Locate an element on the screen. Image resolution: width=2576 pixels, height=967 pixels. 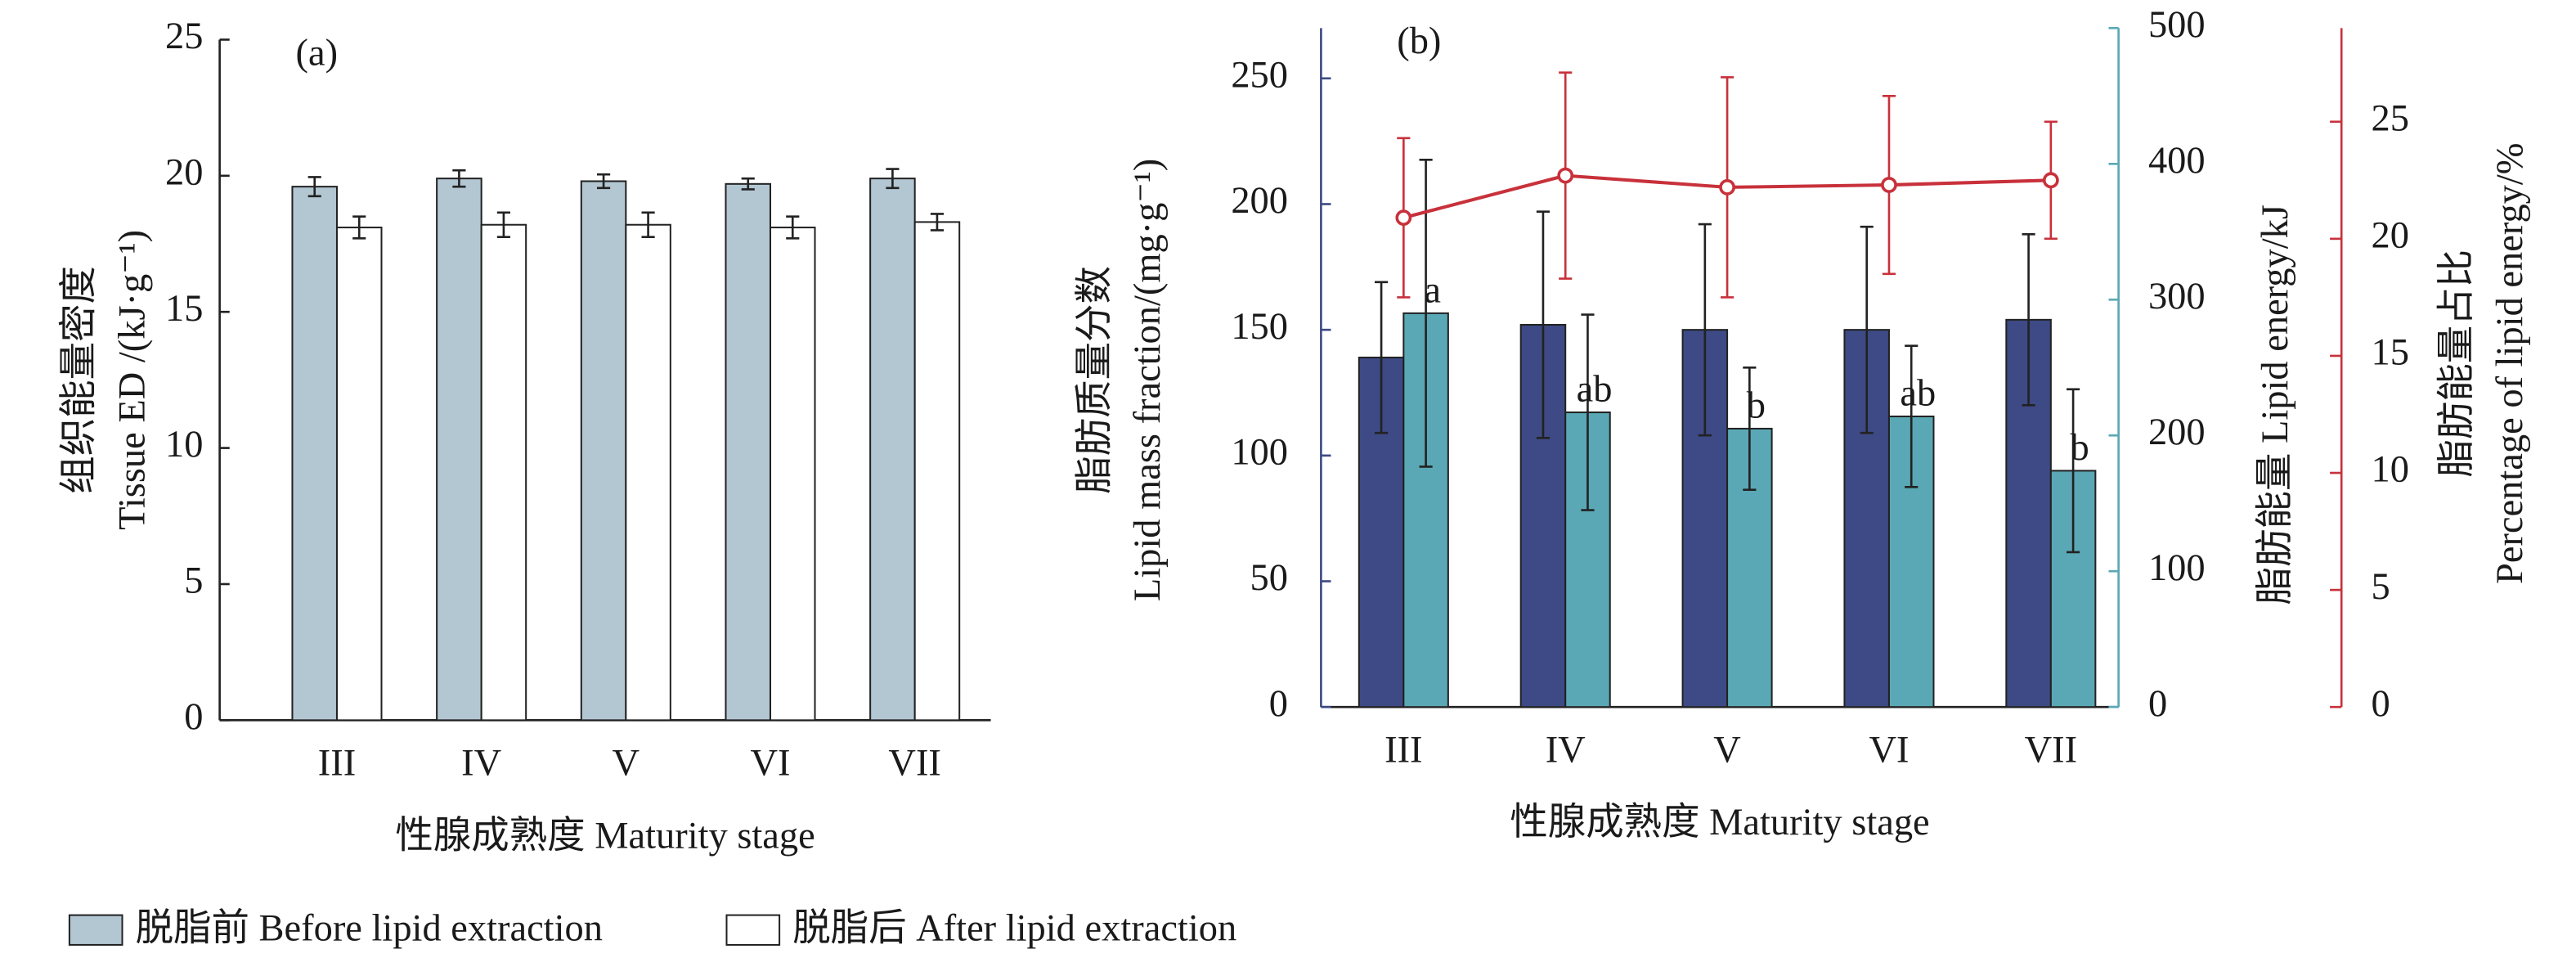
y3-axis-label: Percentage of lipid energy/% is located at coordinates (2510, 363).